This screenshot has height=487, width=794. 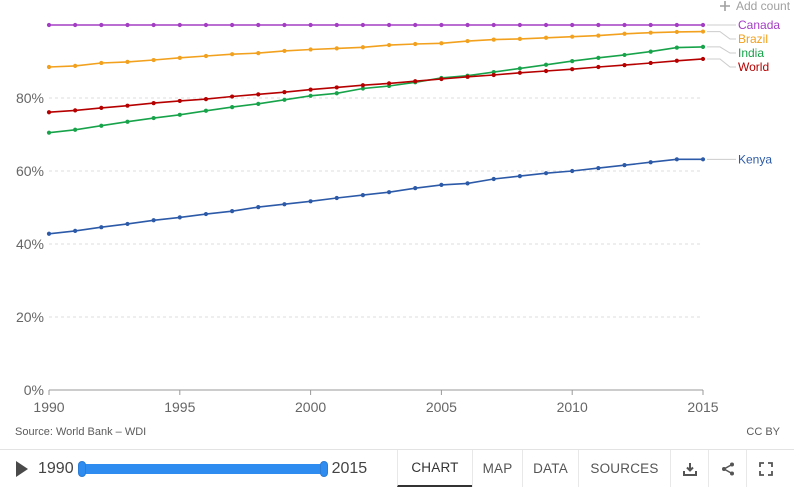 What do you see at coordinates (751, 53) in the screenshot?
I see `legend-label-india: India` at bounding box center [751, 53].